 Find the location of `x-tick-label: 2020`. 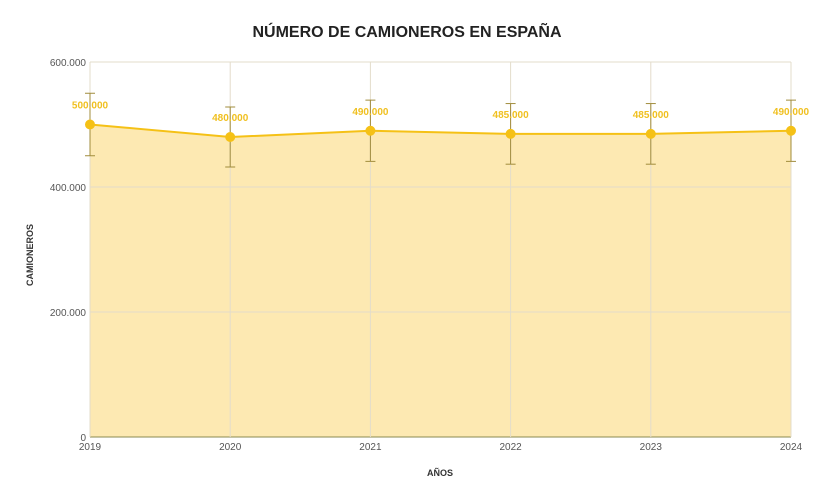

x-tick-label: 2020 is located at coordinates (230, 447).